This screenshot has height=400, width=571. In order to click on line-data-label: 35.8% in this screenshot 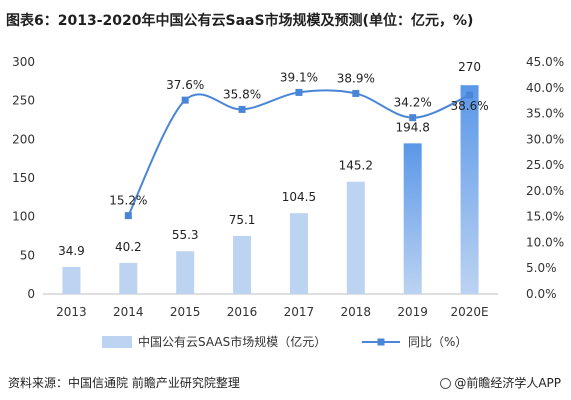, I will do `click(242, 94)`.